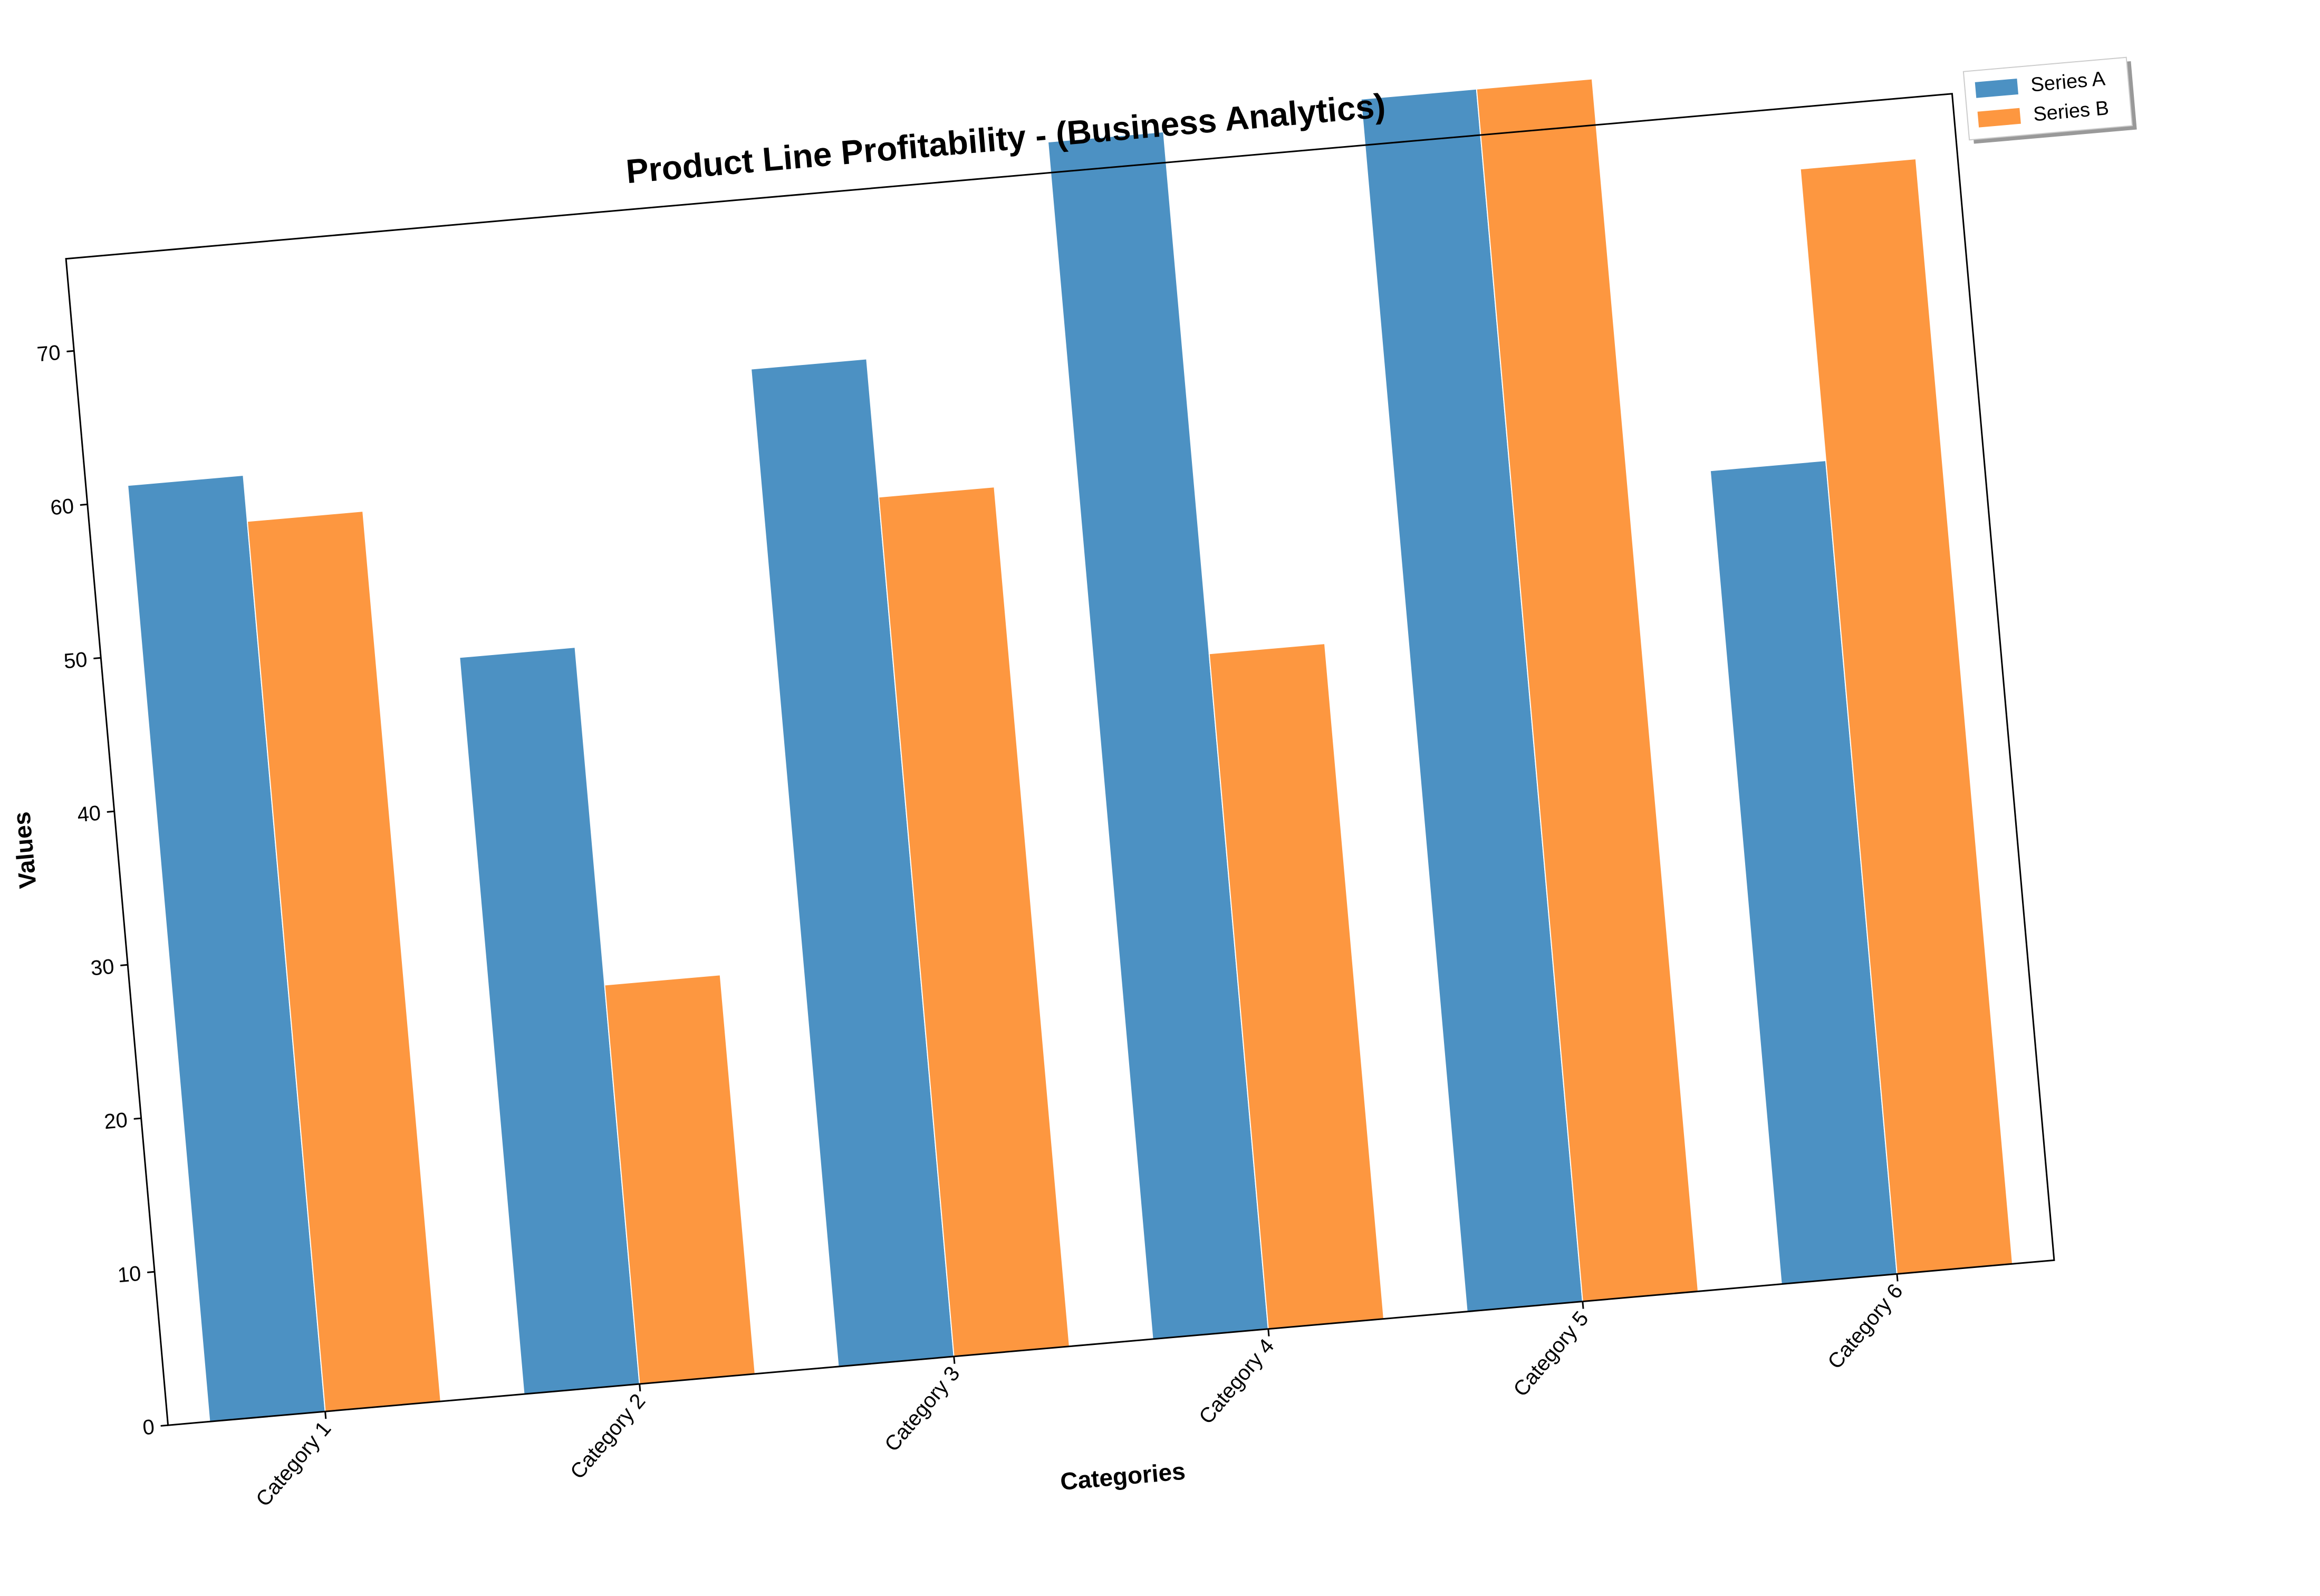  Describe the element at coordinates (922, 1409) in the screenshot. I see `x-tick-label: Category 3` at that location.